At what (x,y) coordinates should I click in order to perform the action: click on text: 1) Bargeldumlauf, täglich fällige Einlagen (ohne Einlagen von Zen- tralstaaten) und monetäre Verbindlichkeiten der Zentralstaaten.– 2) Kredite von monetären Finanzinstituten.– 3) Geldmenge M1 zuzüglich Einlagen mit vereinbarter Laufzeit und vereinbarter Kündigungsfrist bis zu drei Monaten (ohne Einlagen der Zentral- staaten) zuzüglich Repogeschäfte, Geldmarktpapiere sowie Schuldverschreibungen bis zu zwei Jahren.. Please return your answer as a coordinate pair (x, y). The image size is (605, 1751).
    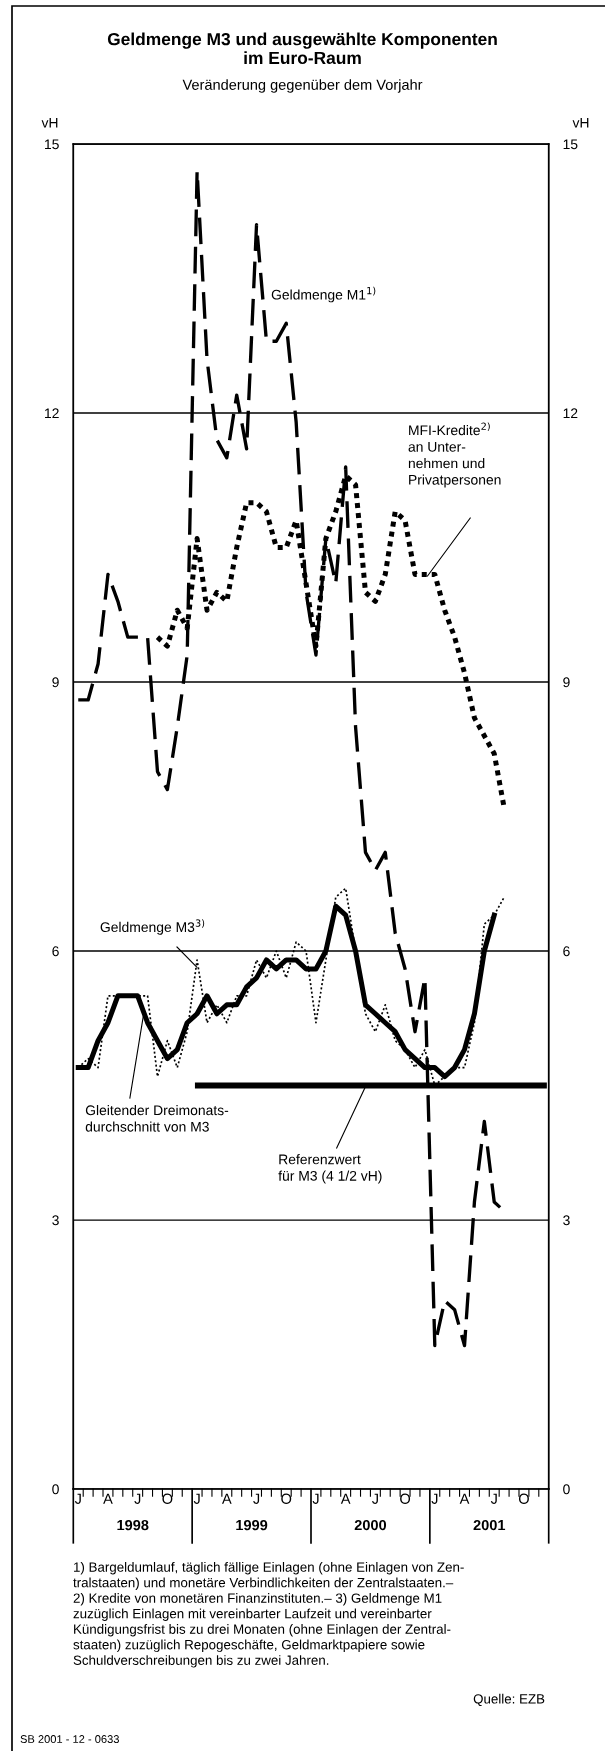
    Looking at the image, I should click on (268, 1615).